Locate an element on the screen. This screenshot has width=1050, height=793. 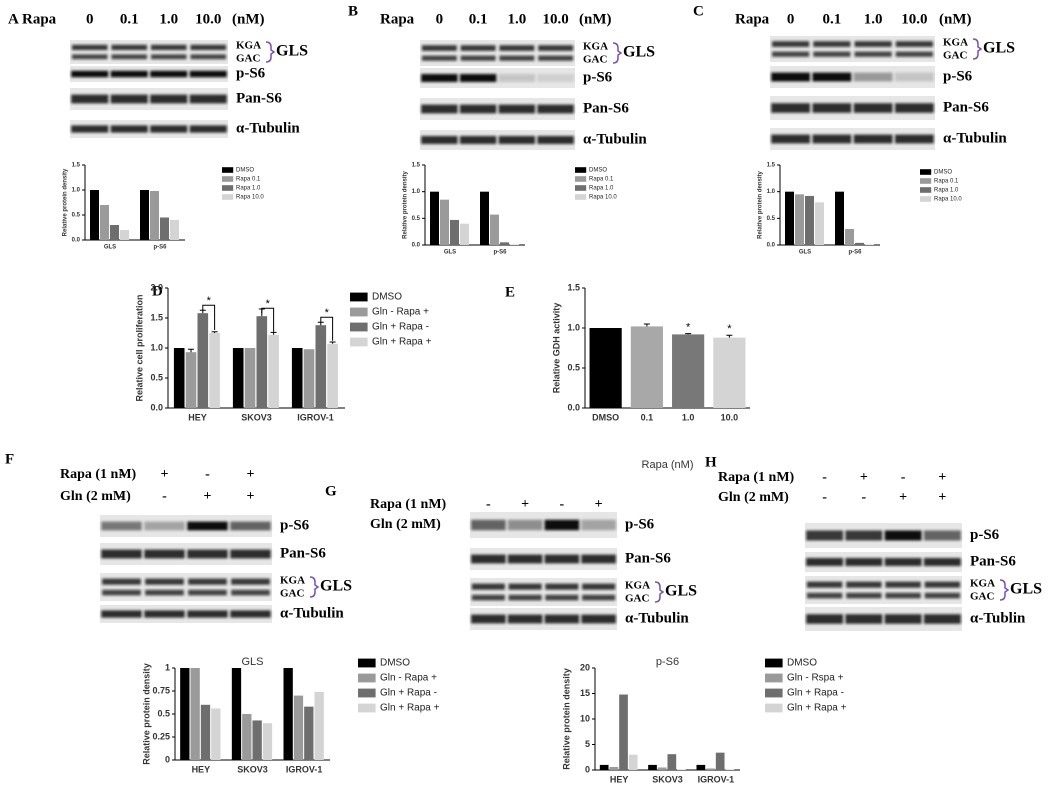
y-tick-label: 1.0 is located at coordinates (573, 327).